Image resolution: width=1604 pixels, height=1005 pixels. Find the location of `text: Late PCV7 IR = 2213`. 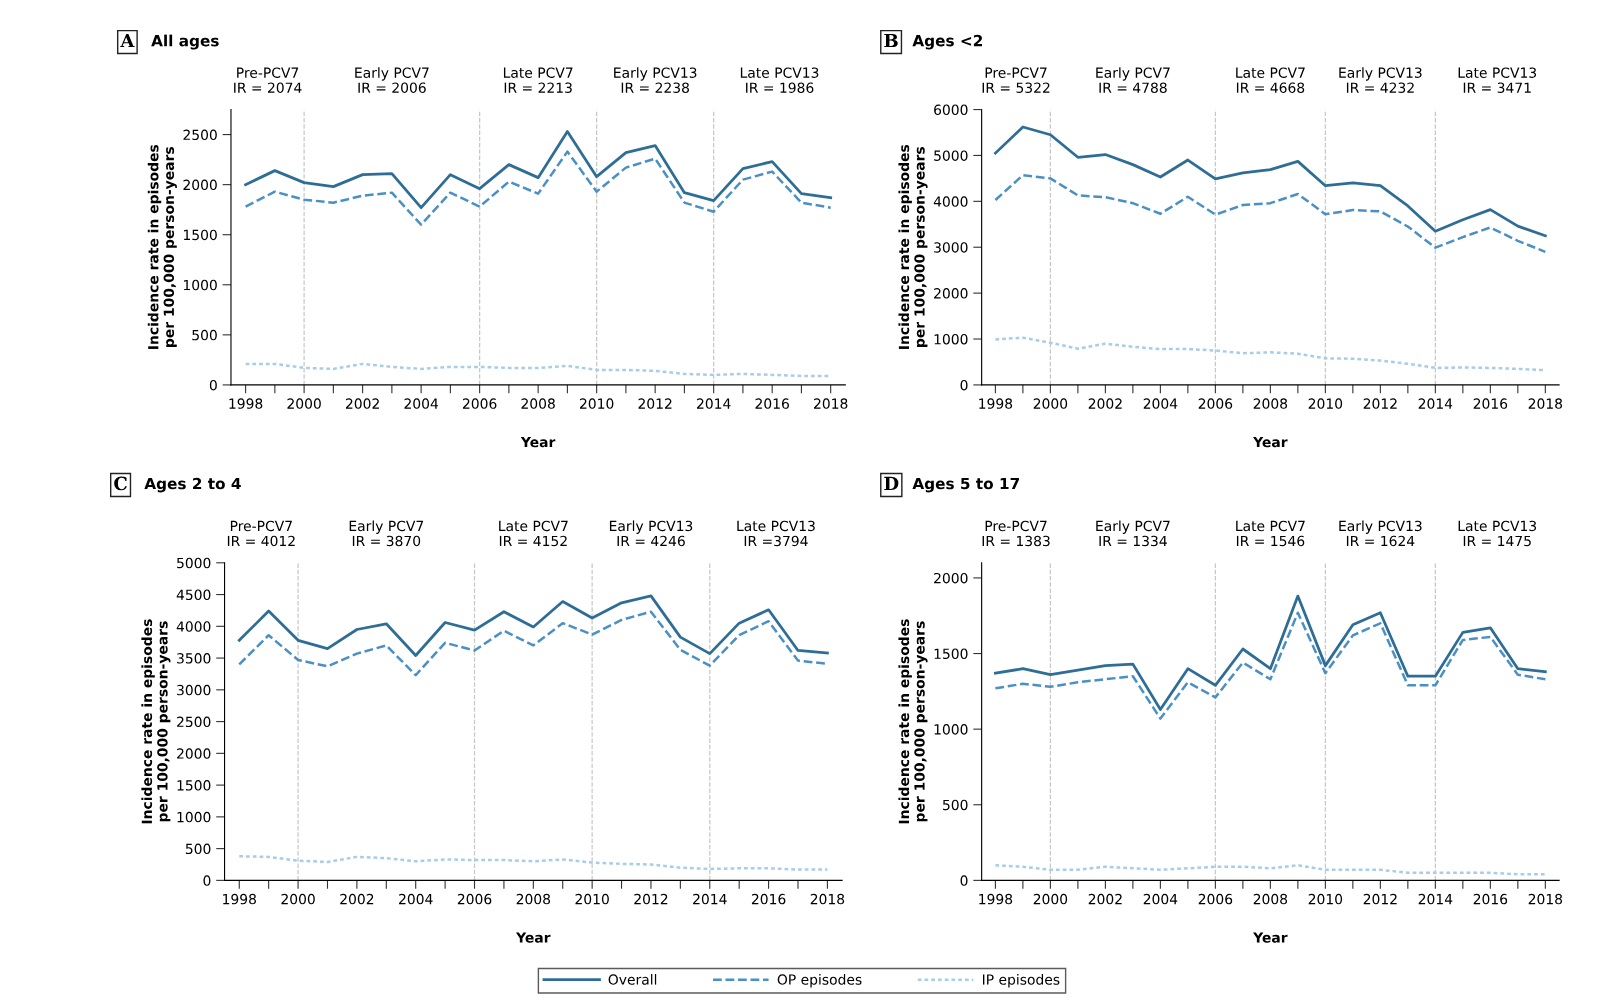

text: Late PCV7 IR = 2213 is located at coordinates (538, 80).